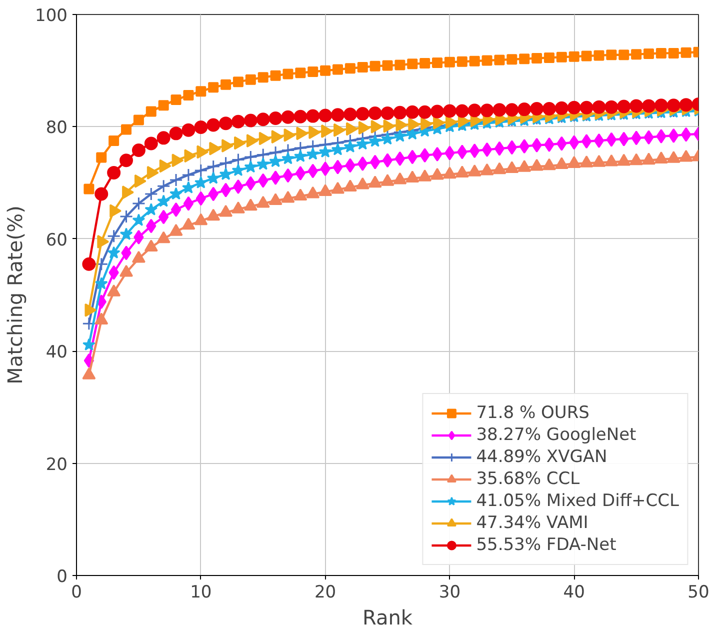 This screenshot has width=710, height=632. Describe the element at coordinates (542, 457) in the screenshot. I see `legend-label: 44.89% XVGAN` at that location.